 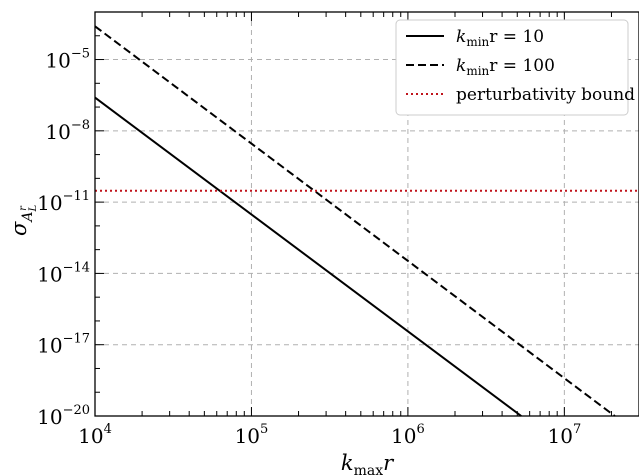 What do you see at coordinates (577, 429) in the screenshot?
I see `x-tick-label-exp: 7` at bounding box center [577, 429].